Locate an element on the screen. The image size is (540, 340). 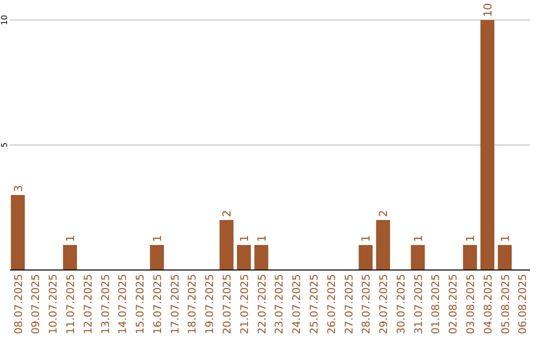
x-tick-label: 21.07.2025 is located at coordinates (244, 304).